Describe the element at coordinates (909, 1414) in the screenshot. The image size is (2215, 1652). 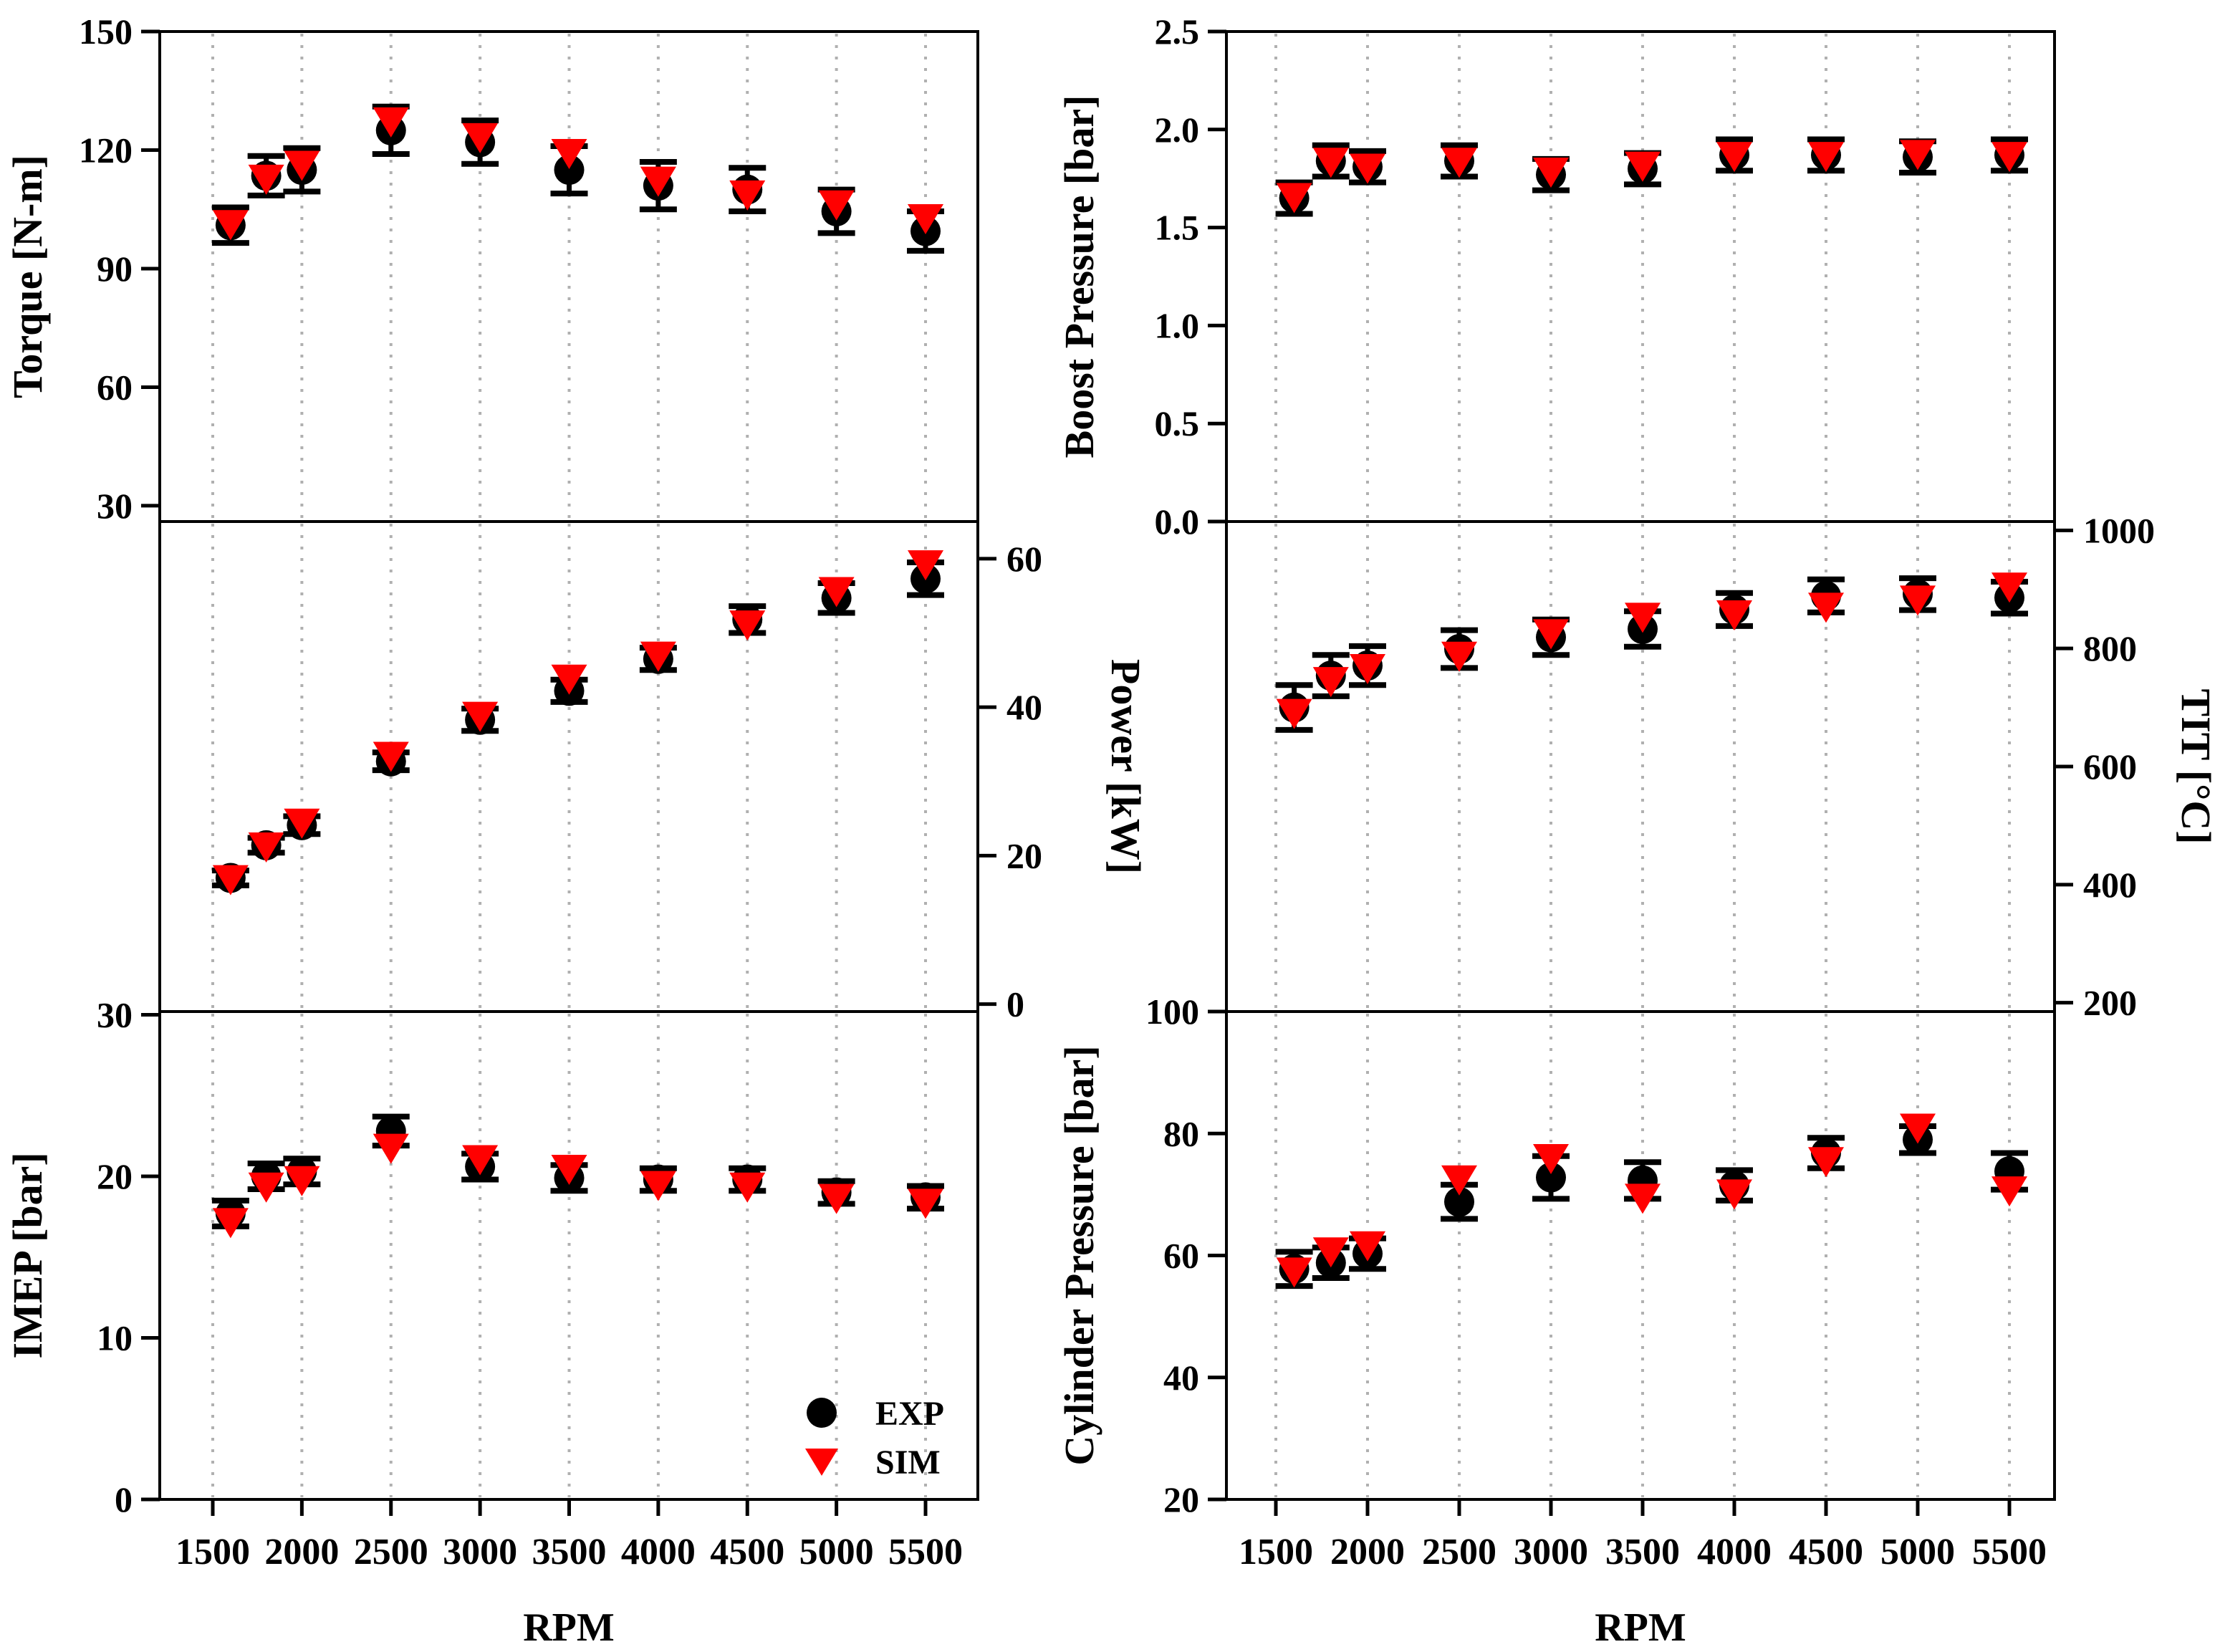
I see `legend-exp-label: EXP` at that location.